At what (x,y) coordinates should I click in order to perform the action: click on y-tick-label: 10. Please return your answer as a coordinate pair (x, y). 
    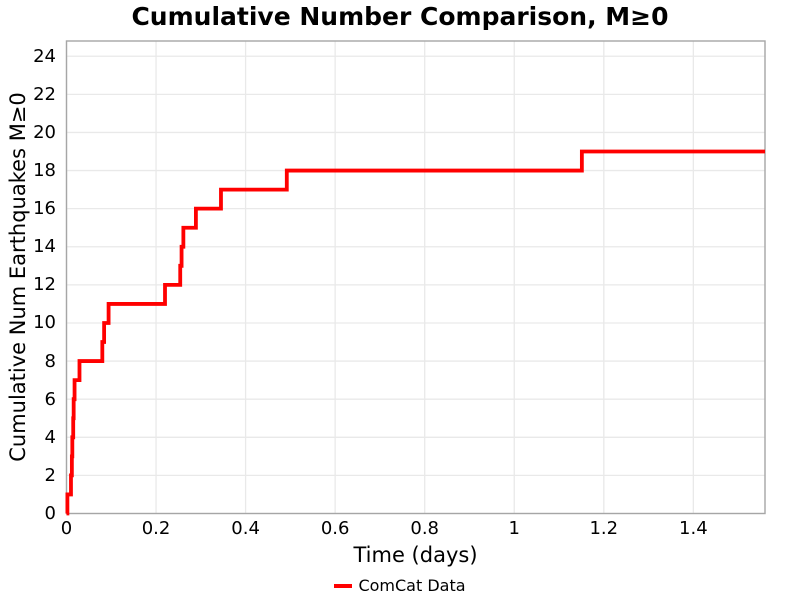
    Looking at the image, I should click on (44, 323).